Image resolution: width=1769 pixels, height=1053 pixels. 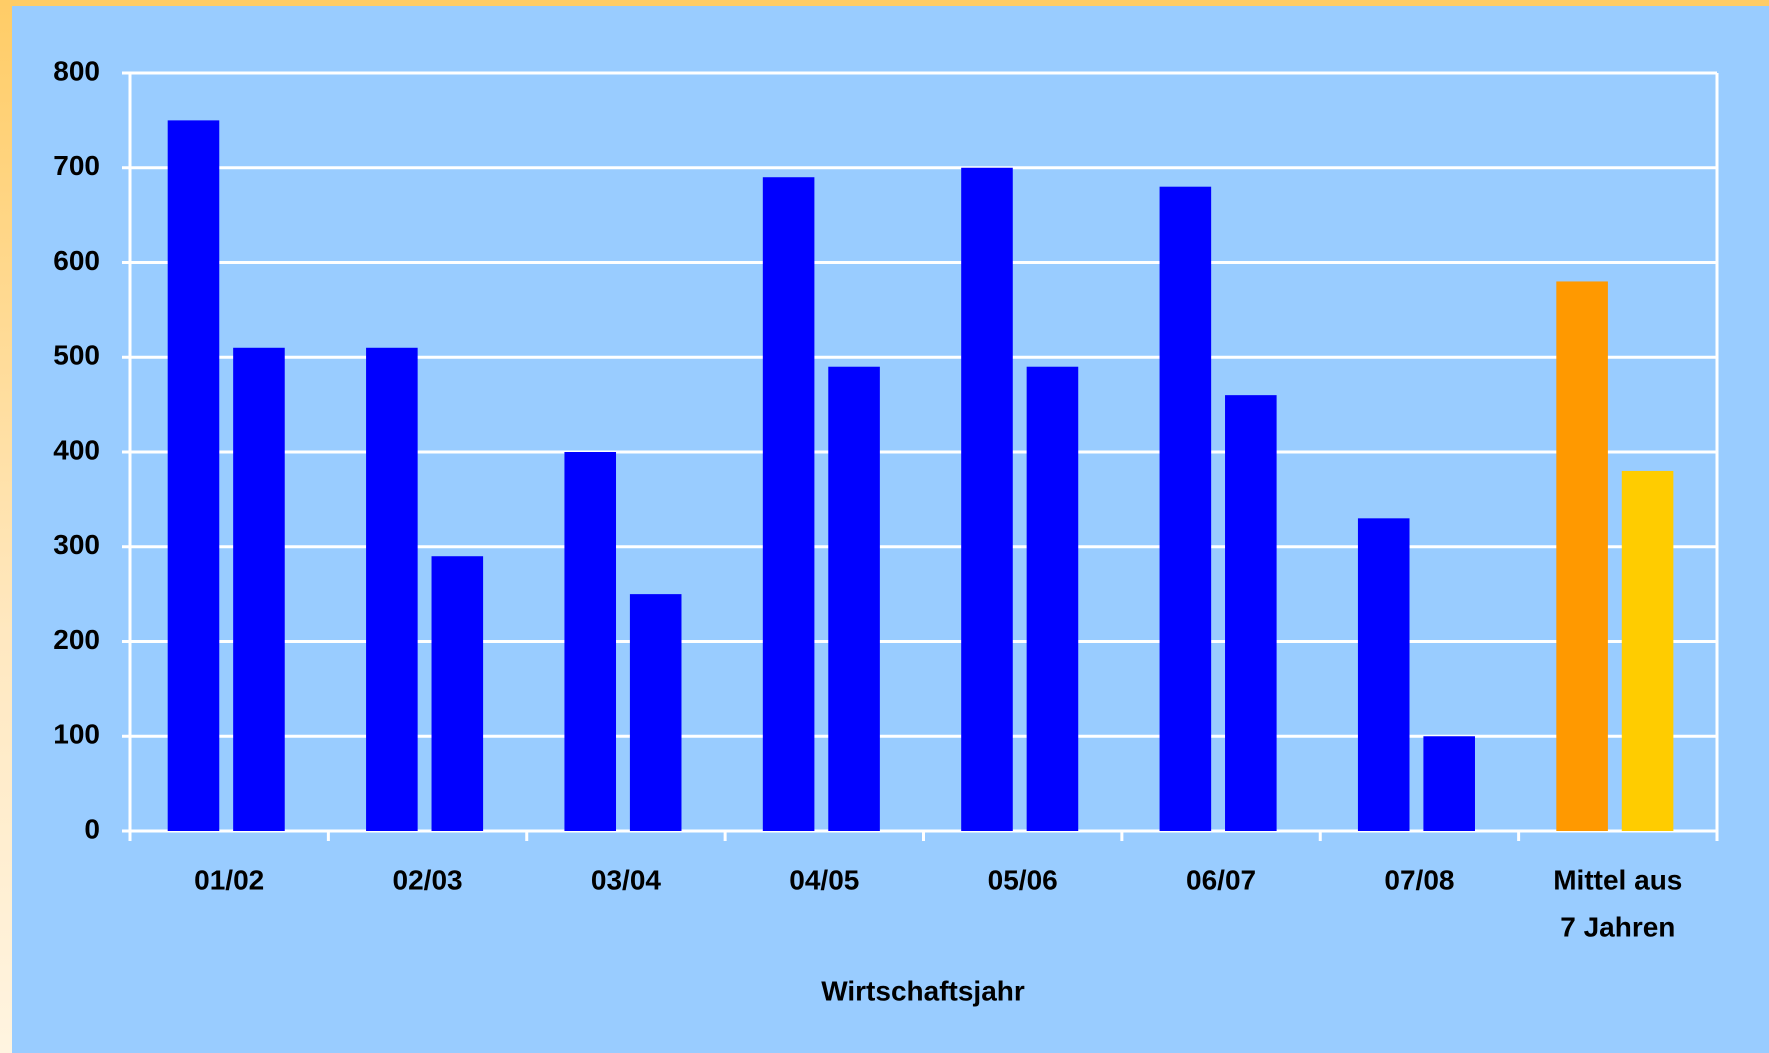 I want to click on y-tick-label: 700, so click(x=76, y=165).